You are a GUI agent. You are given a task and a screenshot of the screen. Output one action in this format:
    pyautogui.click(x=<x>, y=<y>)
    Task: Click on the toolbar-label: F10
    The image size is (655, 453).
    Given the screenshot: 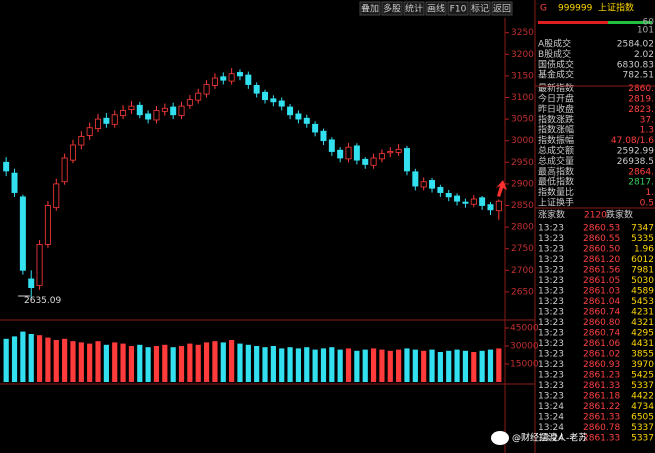 What is the action you would take?
    pyautogui.click(x=458, y=10)
    